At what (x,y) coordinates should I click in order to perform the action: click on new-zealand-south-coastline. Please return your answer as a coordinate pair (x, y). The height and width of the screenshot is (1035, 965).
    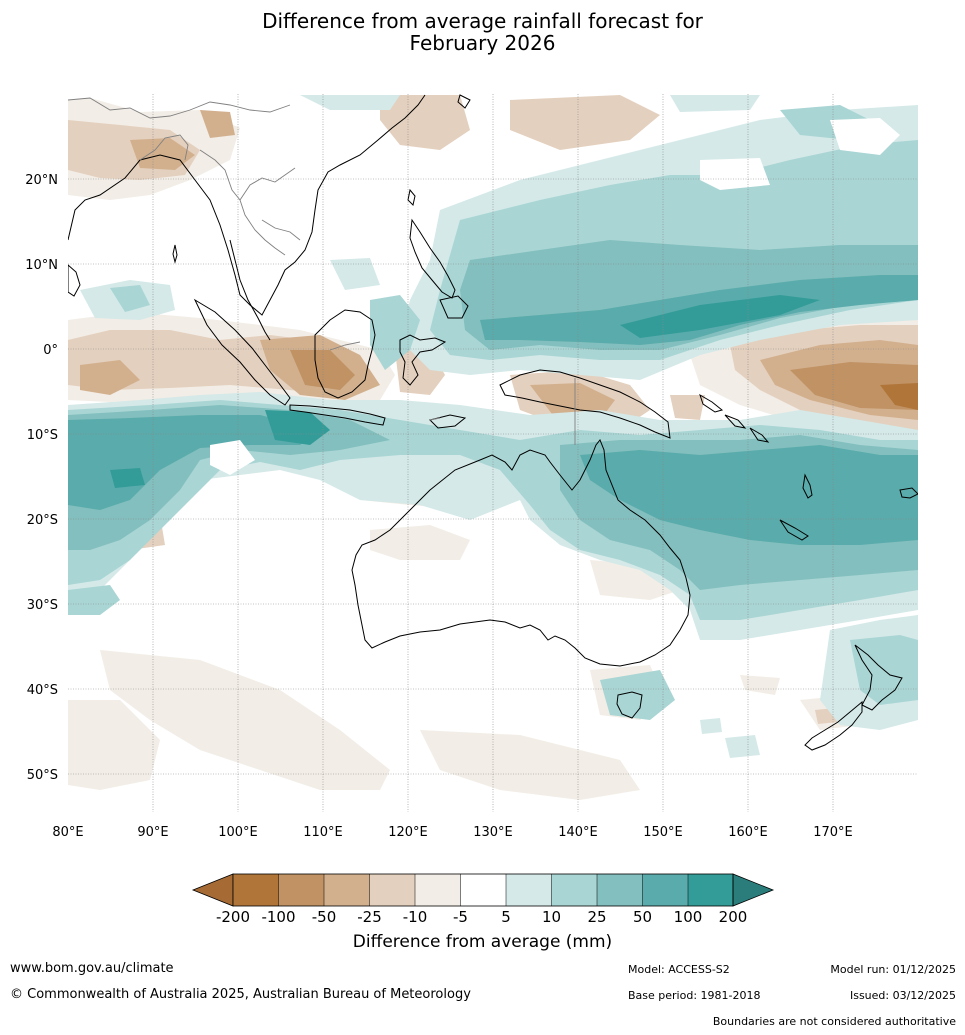
    Looking at the image, I should click on (833, 725).